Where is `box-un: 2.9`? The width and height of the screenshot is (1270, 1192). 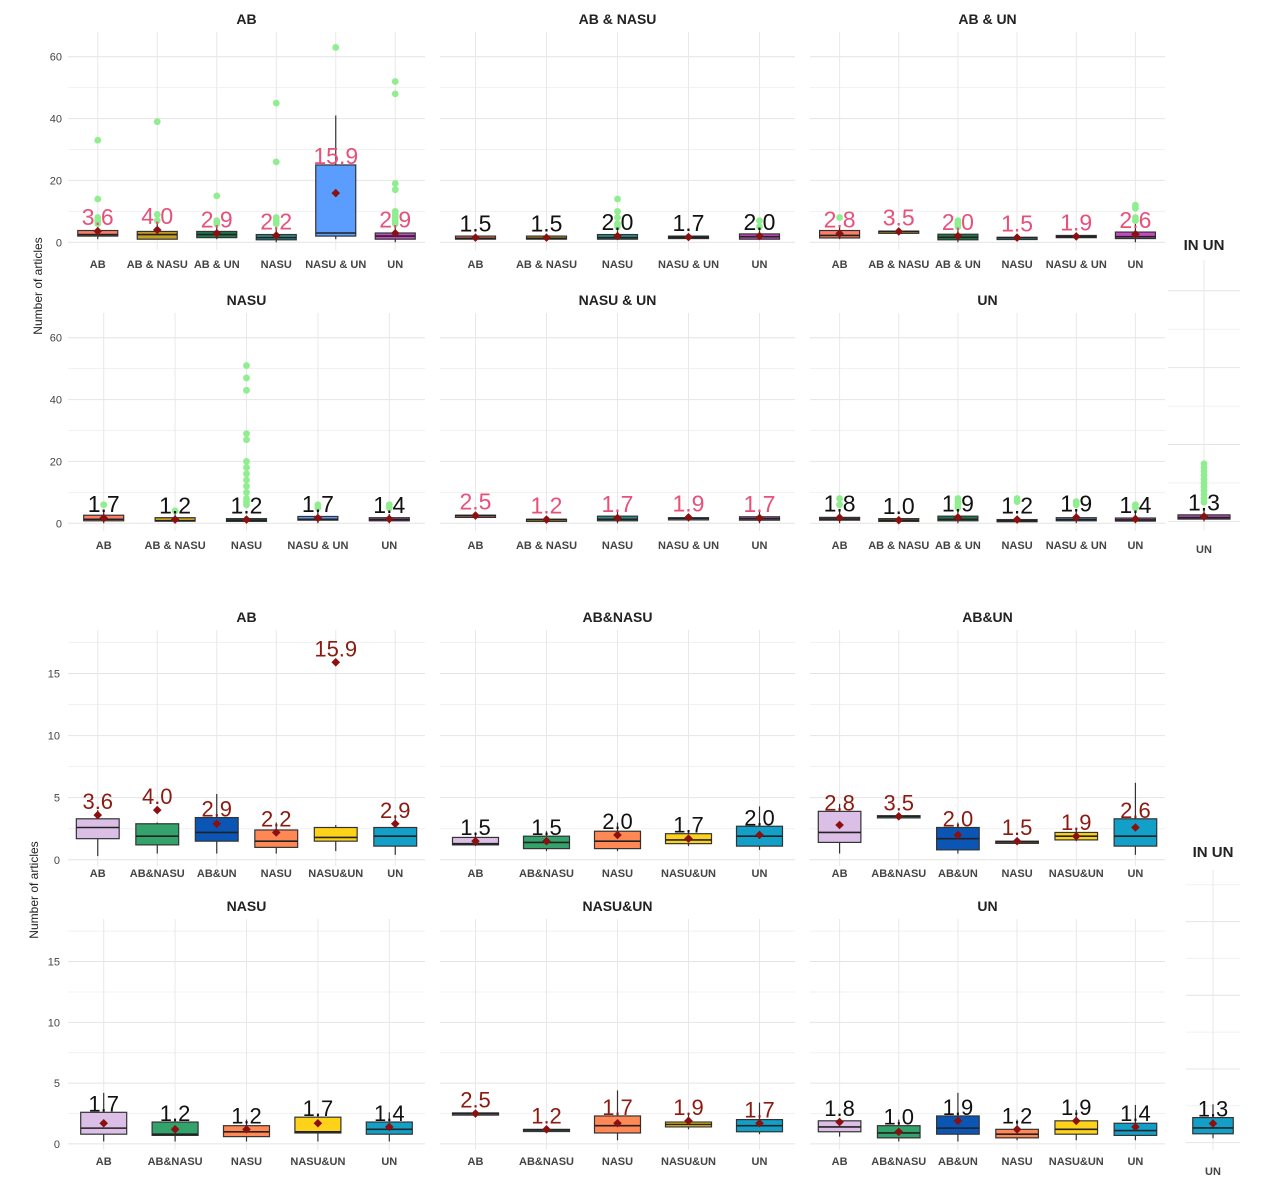
box-un: 2.9 is located at coordinates (395, 160).